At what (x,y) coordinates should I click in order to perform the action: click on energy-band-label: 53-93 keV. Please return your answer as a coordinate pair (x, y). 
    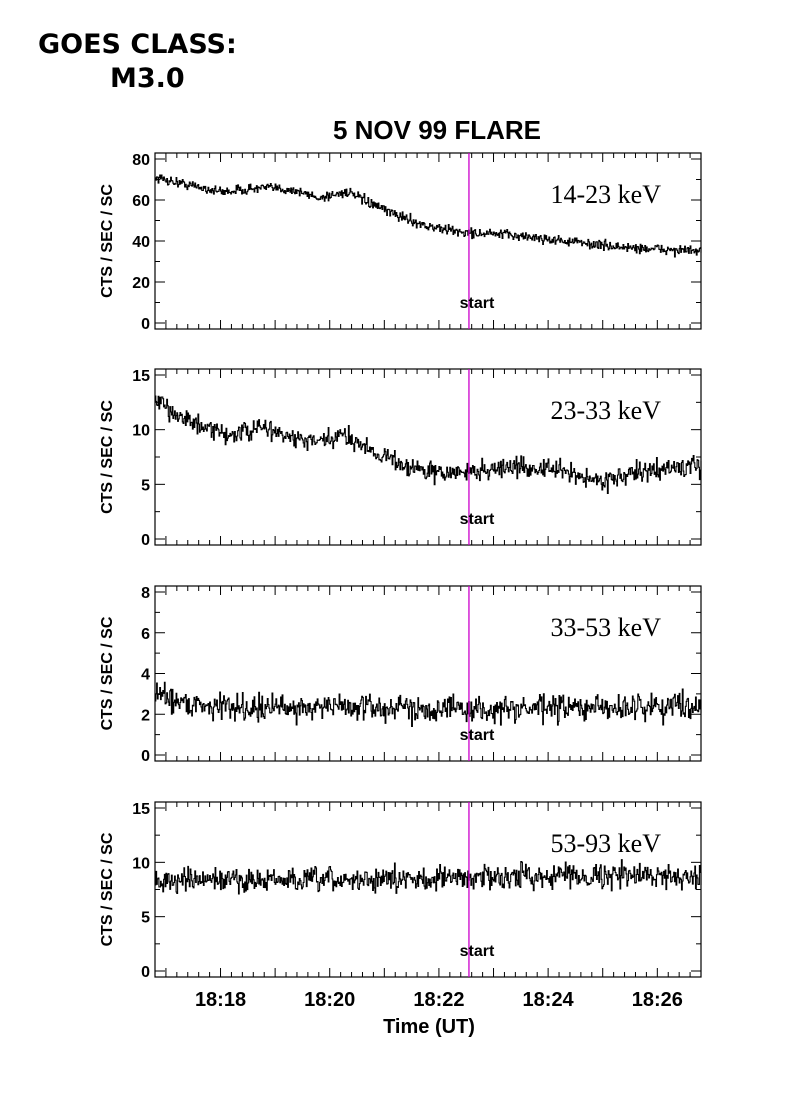
    Looking at the image, I should click on (606, 843).